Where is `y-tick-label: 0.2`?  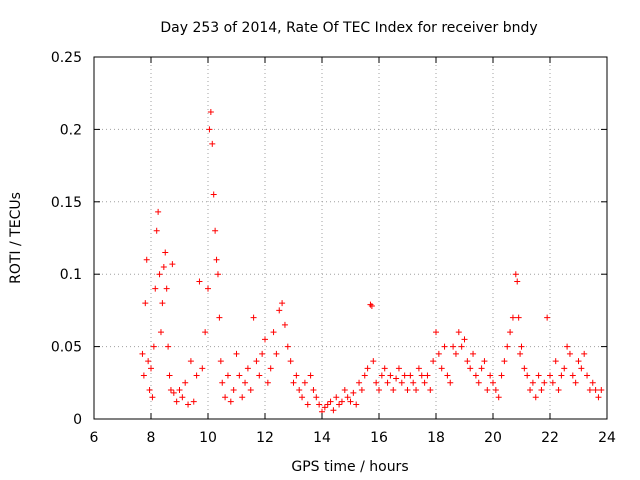
y-tick-label: 0.2 is located at coordinates (71, 130).